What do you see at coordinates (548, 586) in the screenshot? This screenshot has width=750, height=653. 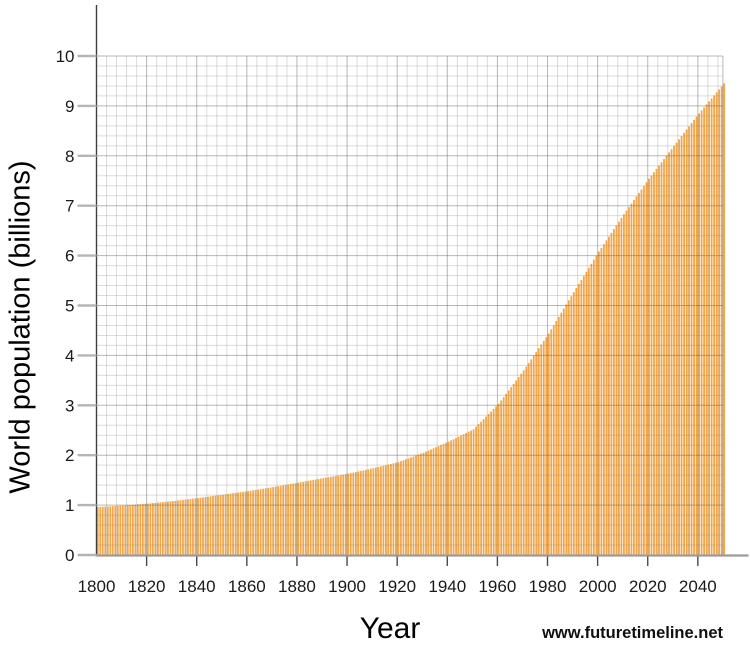 I see `x-tick-label: 1980` at bounding box center [548, 586].